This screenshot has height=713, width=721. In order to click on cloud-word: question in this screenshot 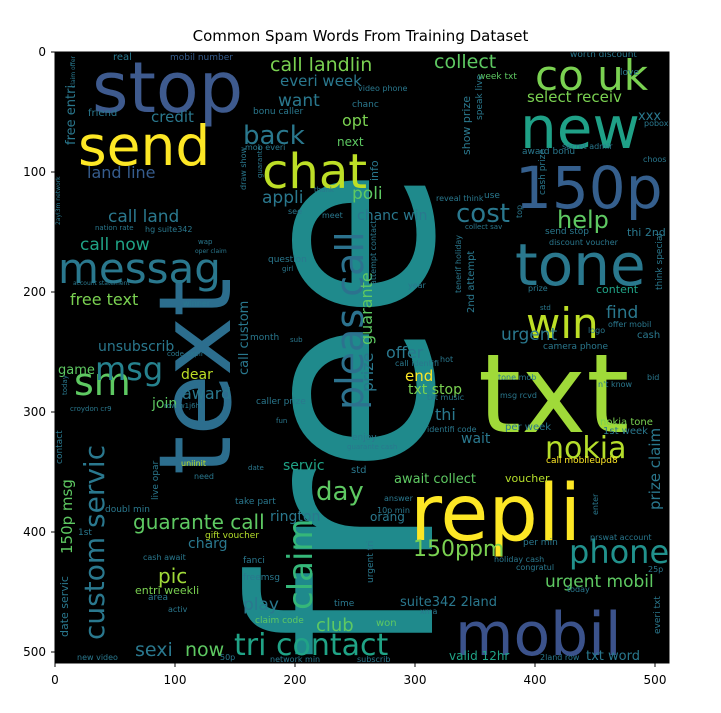, I will do `click(287, 260)`.